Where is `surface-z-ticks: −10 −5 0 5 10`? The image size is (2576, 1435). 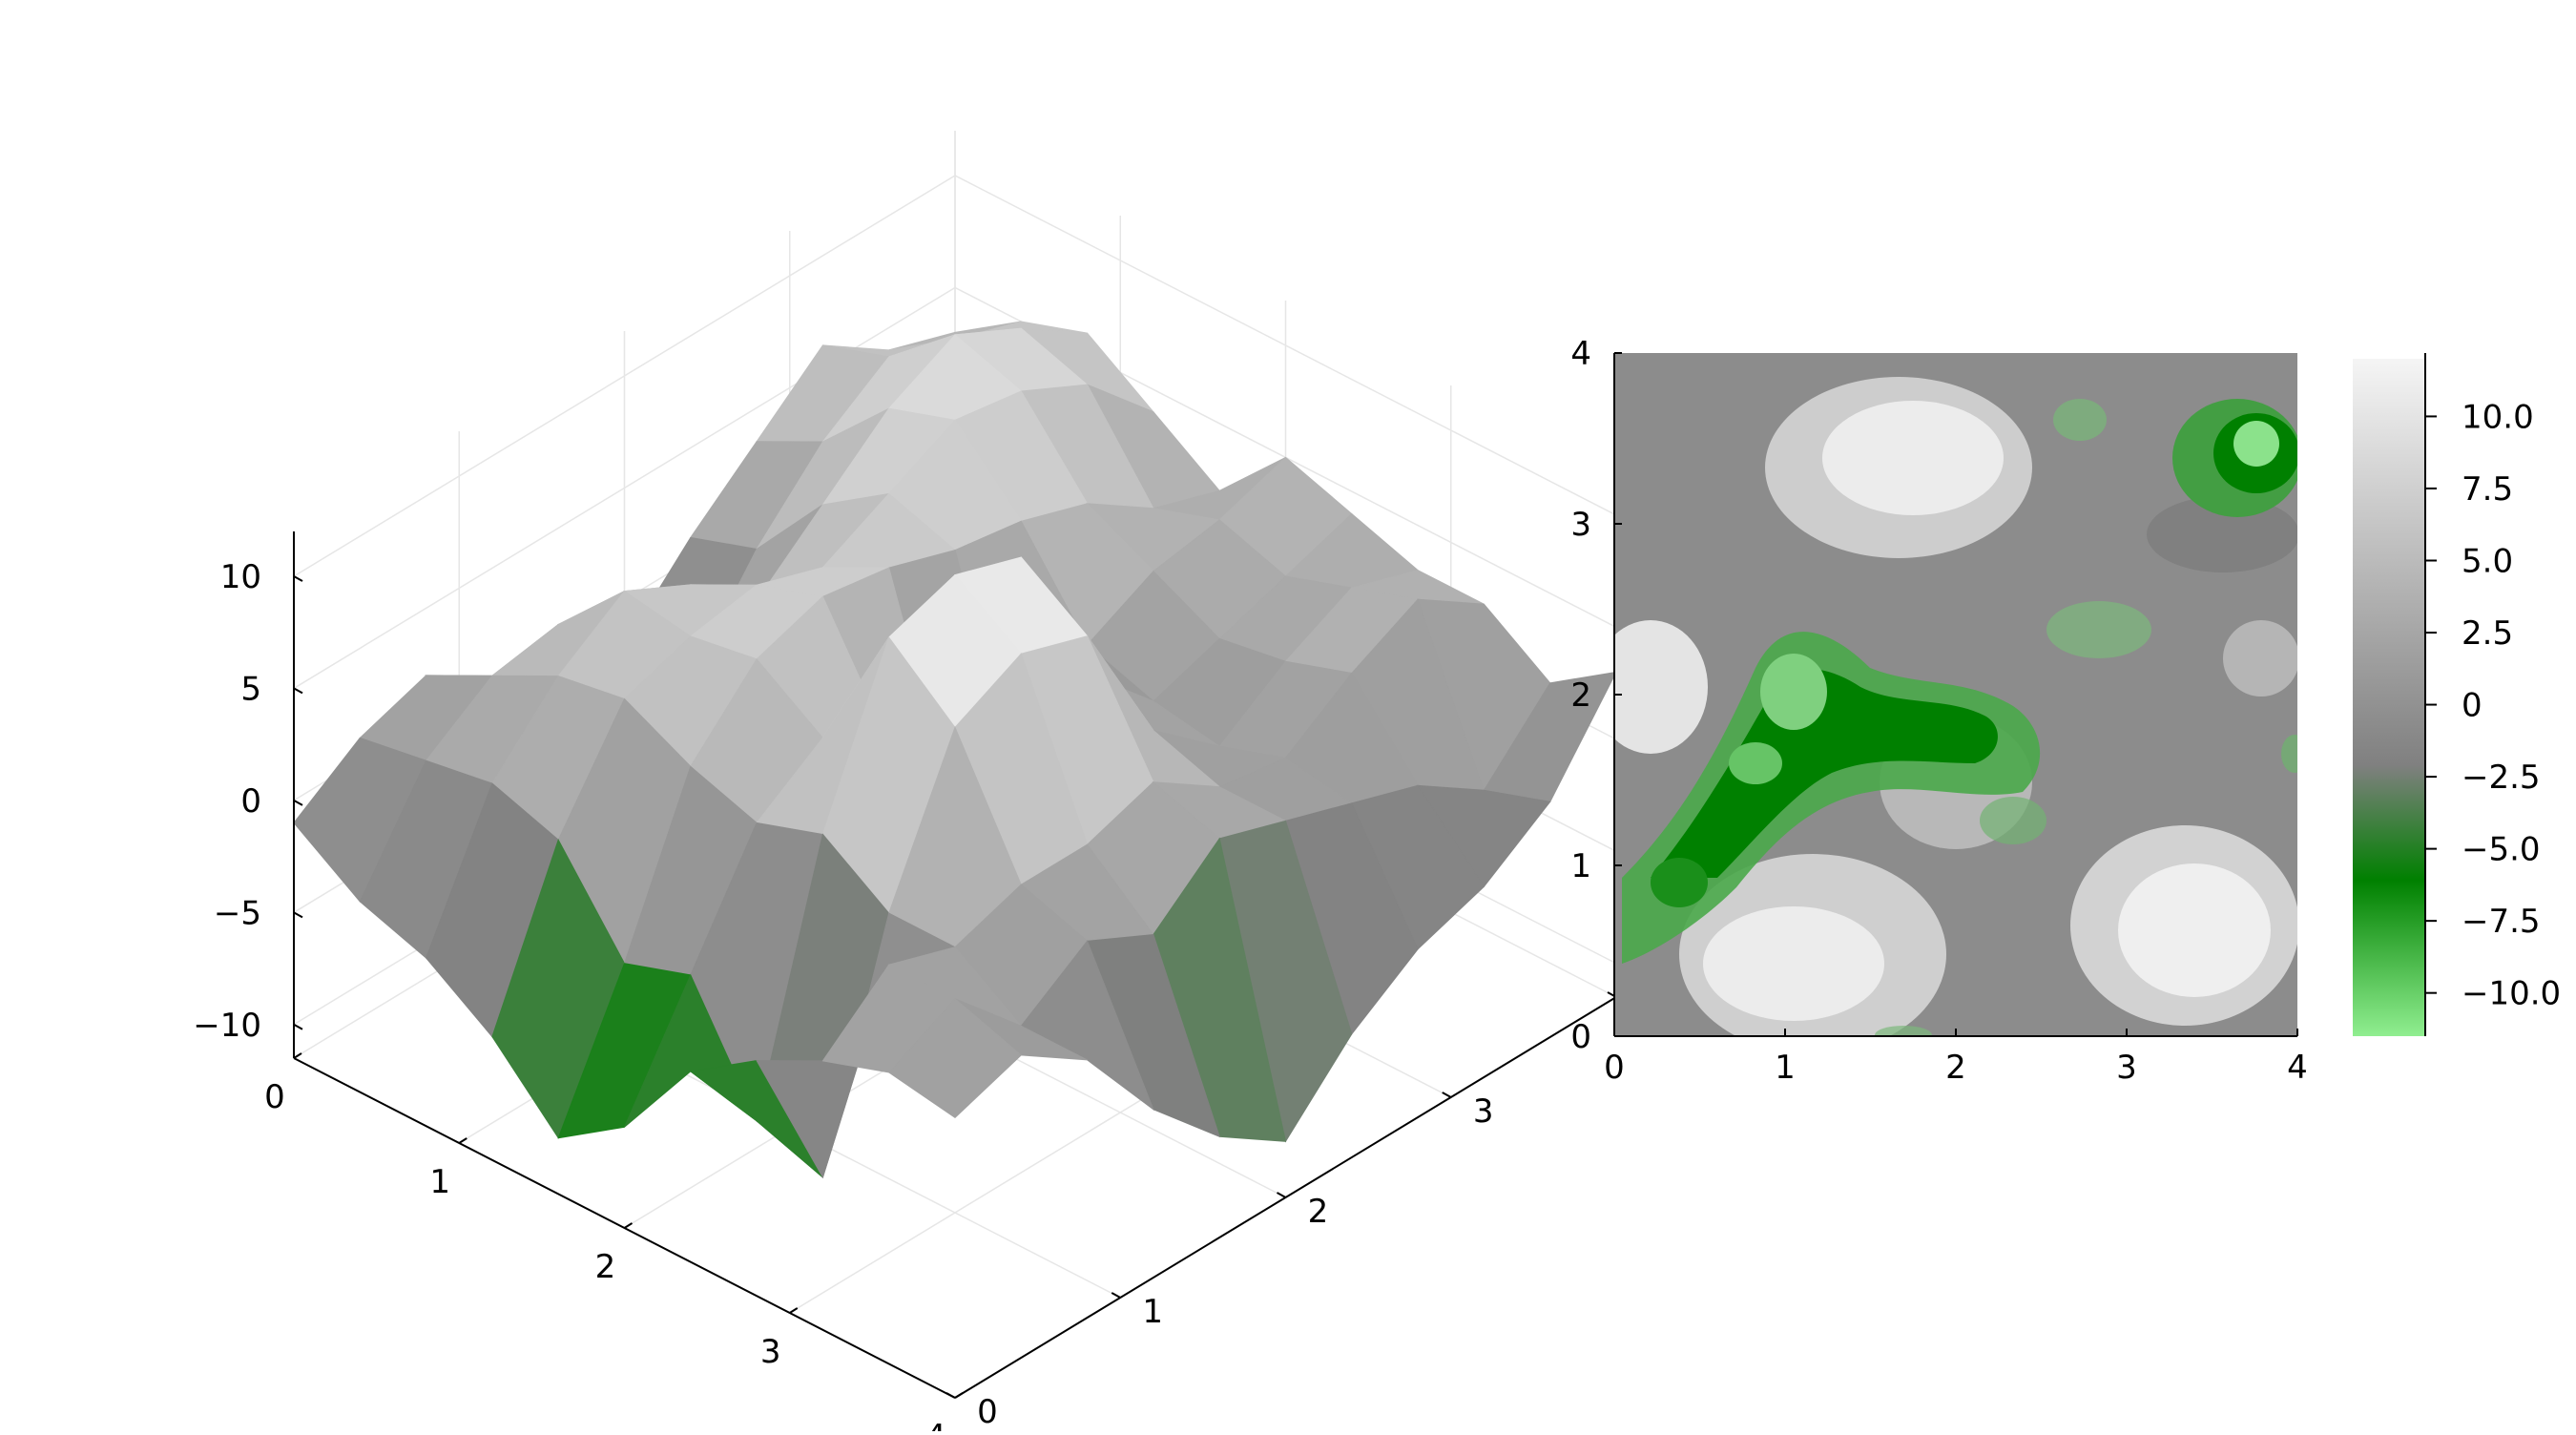
surface-z-ticks: −10 −5 0 5 10 is located at coordinates (248, 801).